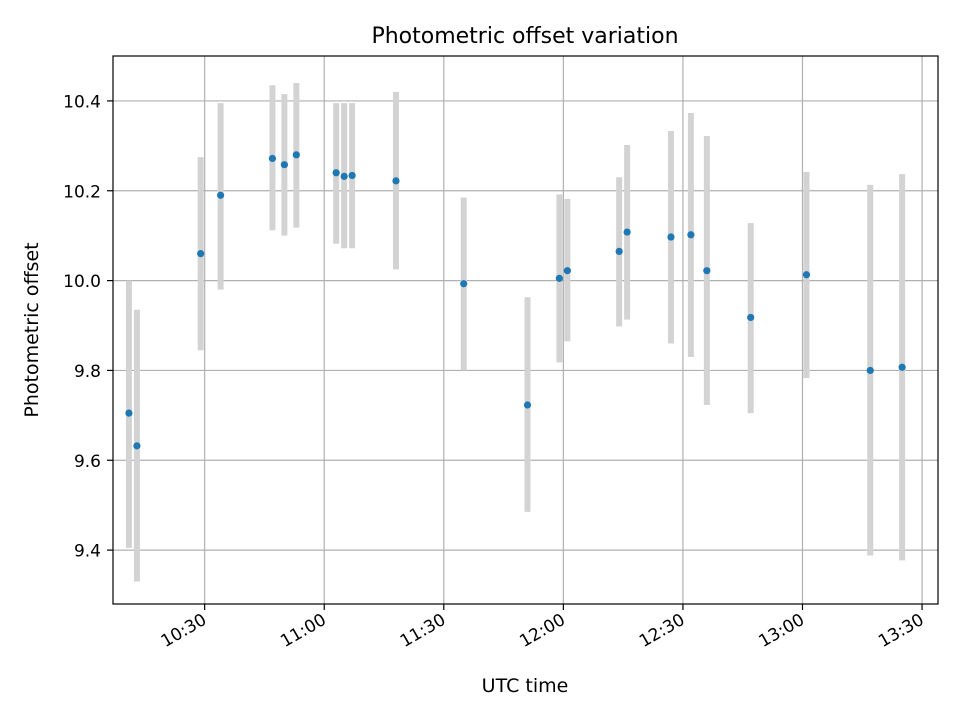 Image resolution: width=960 pixels, height=720 pixels. I want to click on y-axis-label: Photometric offset, so click(32, 329).